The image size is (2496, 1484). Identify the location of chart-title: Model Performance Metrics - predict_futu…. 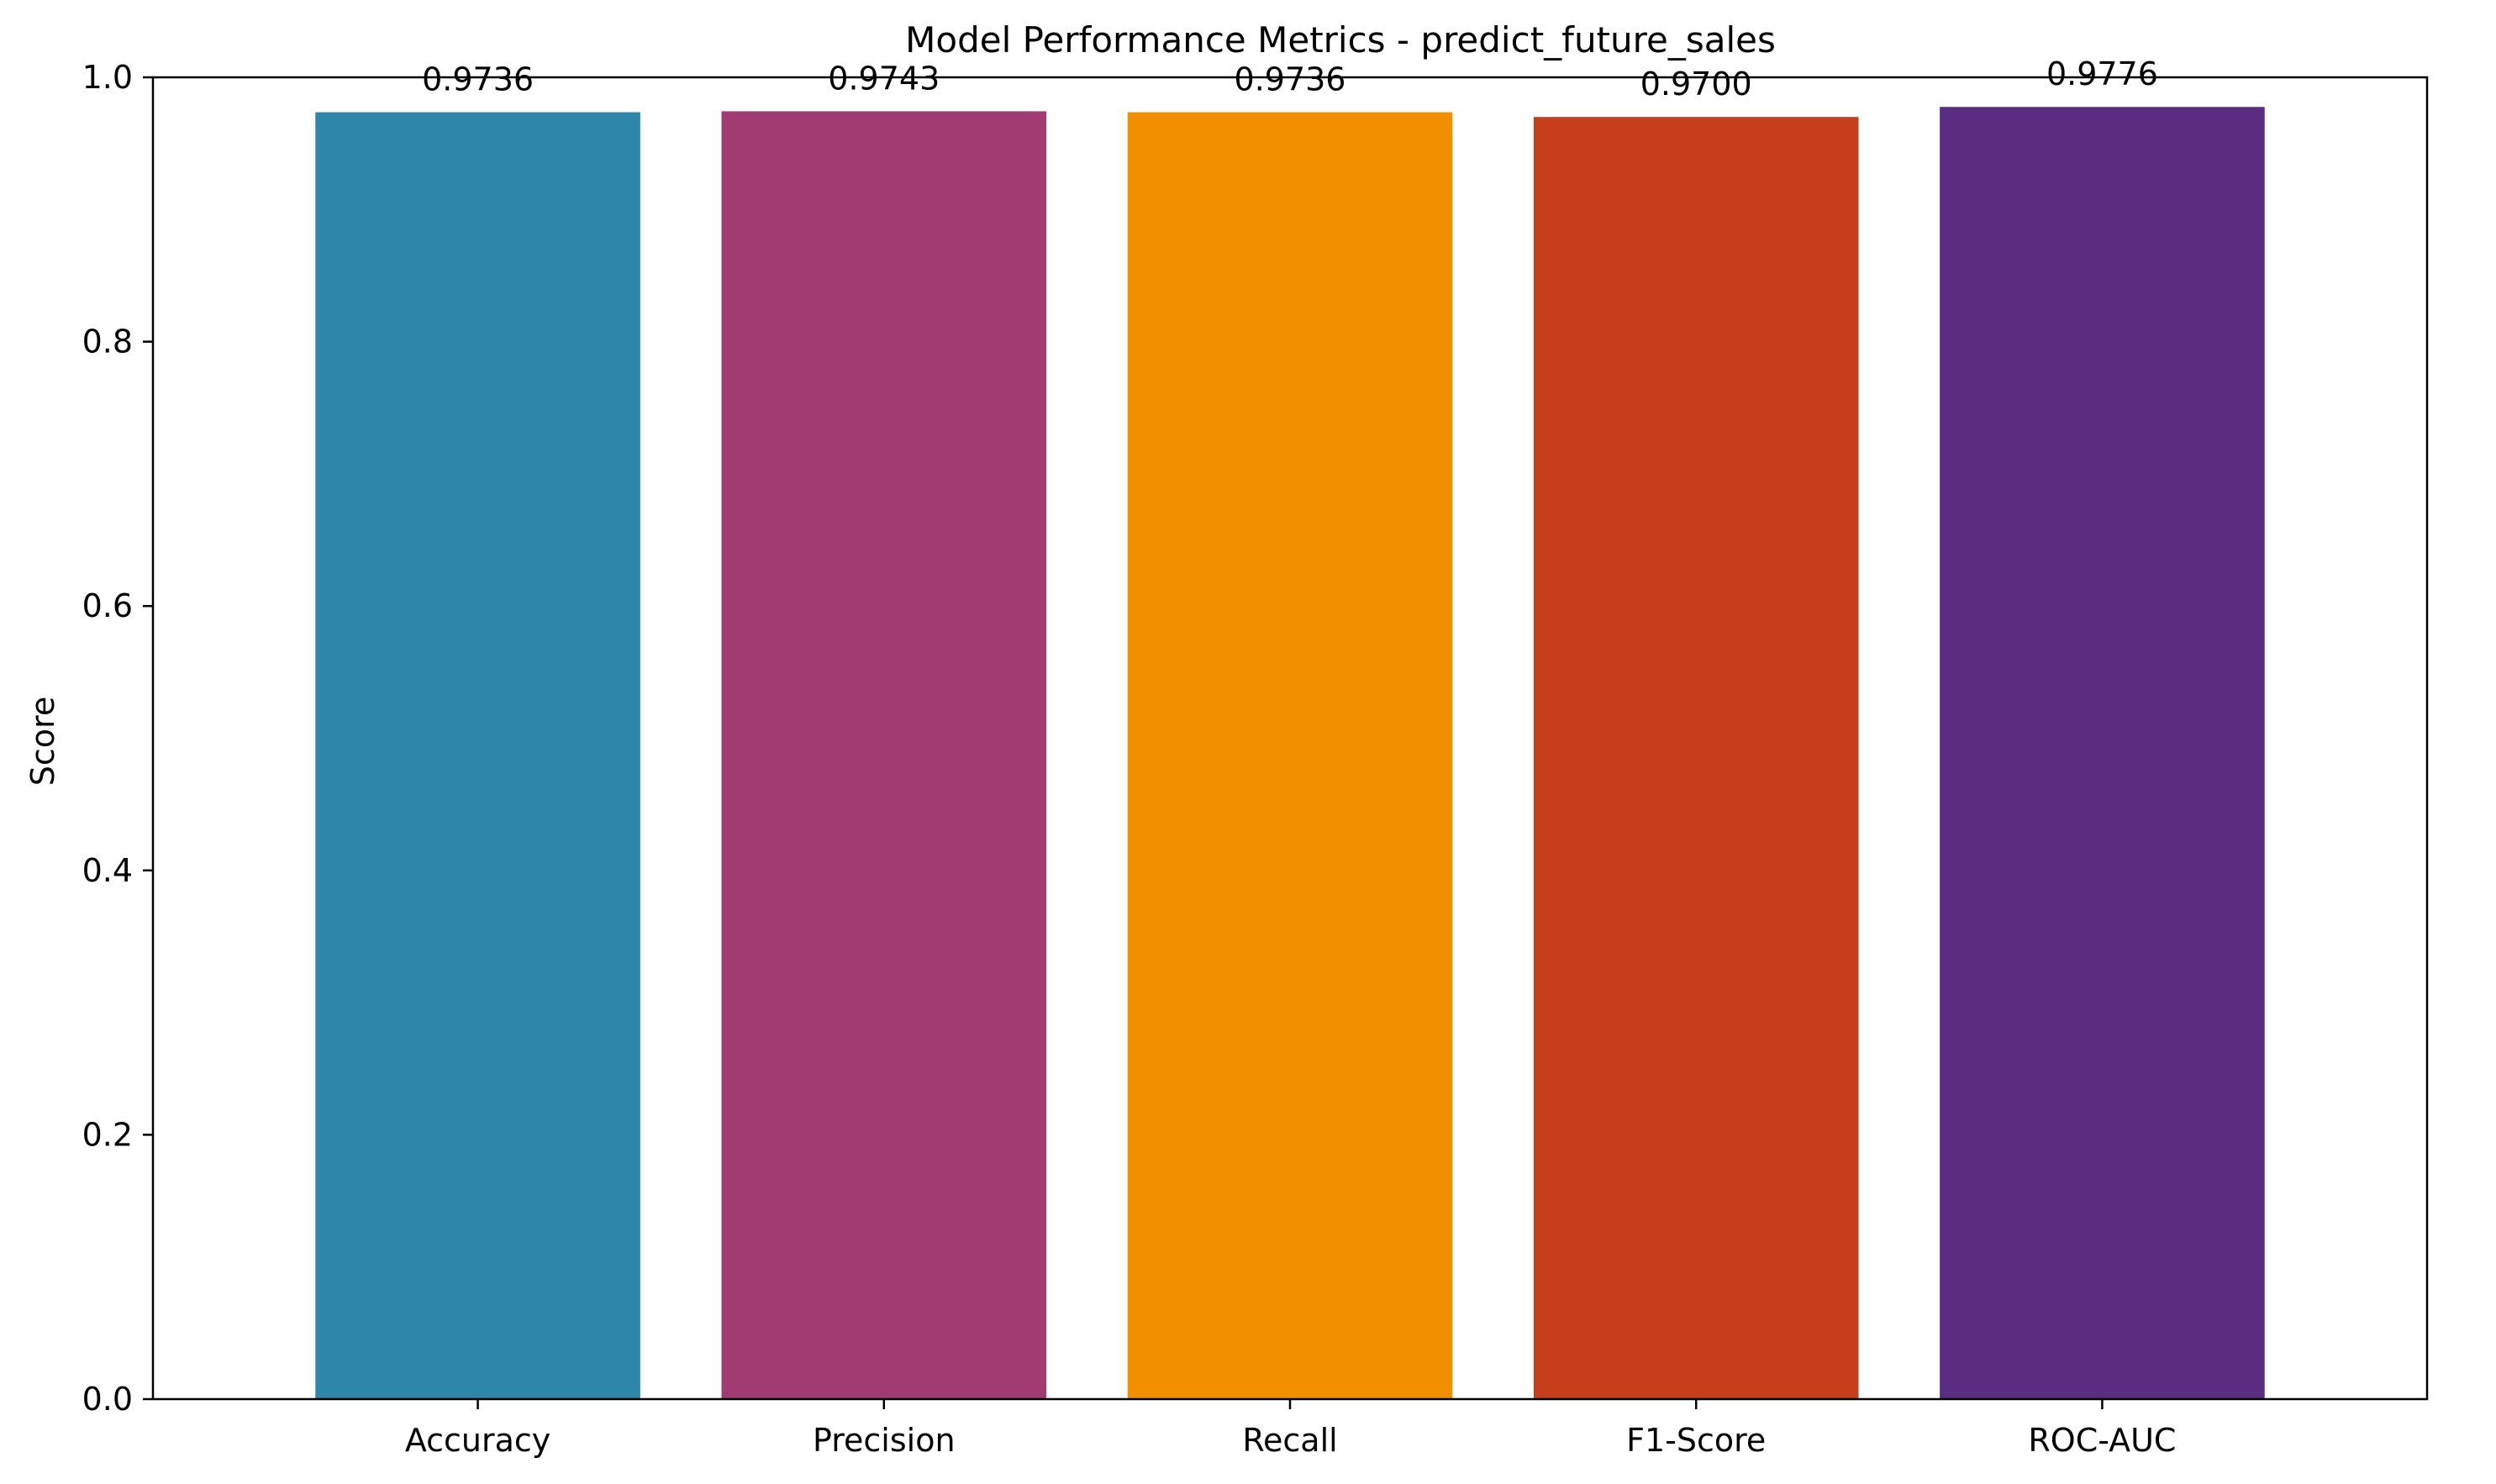
(1340, 40).